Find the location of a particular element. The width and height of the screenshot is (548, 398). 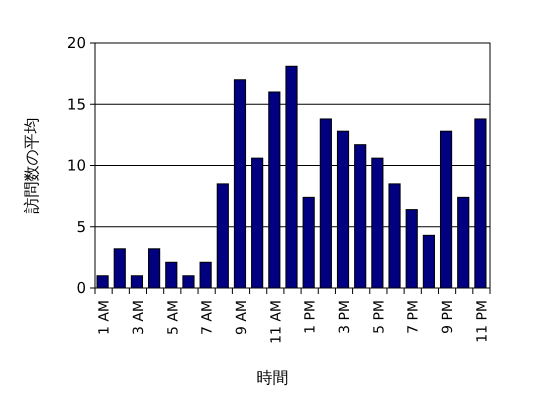

y-tick-label: 20 is located at coordinates (76, 43).